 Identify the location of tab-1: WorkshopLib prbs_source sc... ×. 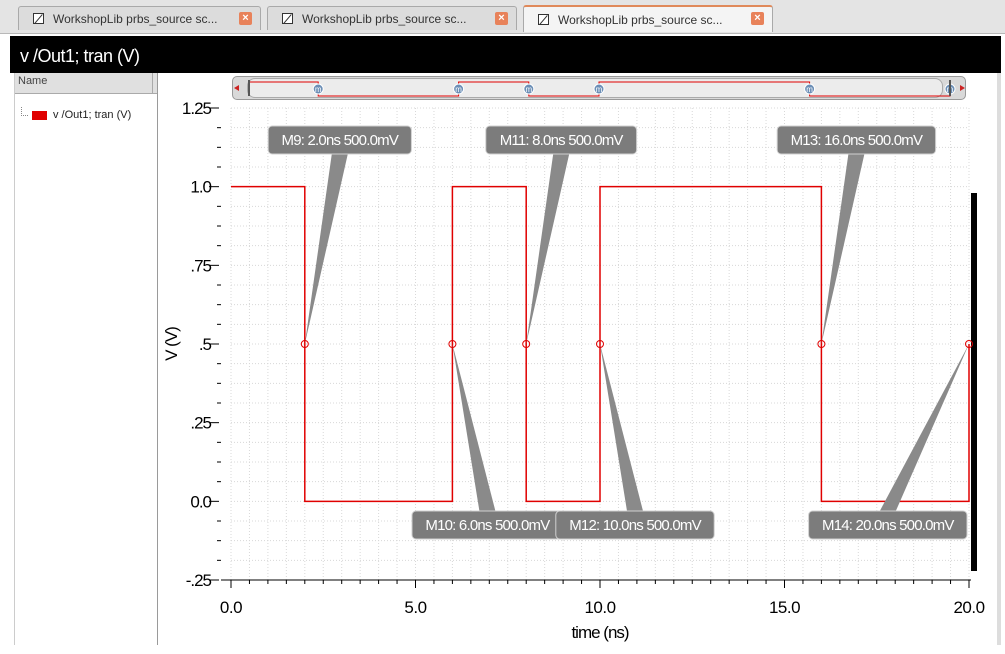
(139, 18).